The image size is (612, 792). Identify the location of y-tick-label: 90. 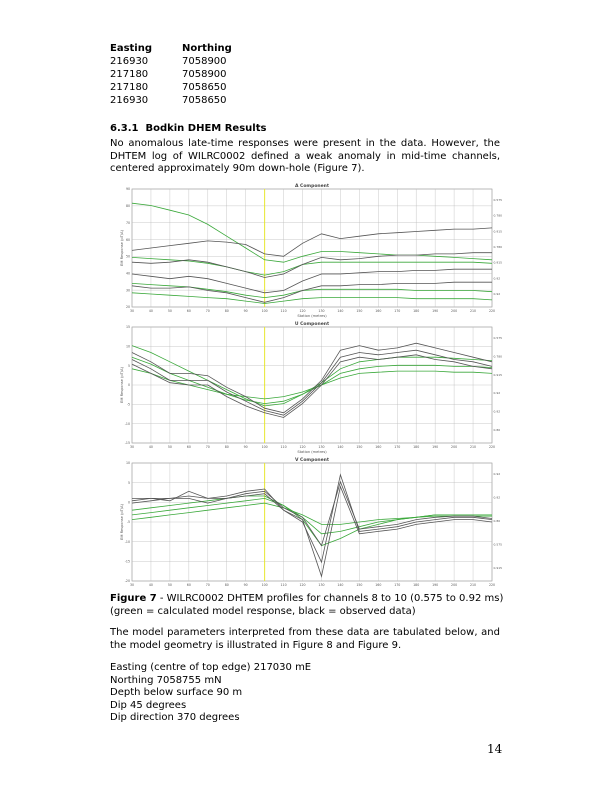
(128, 189).